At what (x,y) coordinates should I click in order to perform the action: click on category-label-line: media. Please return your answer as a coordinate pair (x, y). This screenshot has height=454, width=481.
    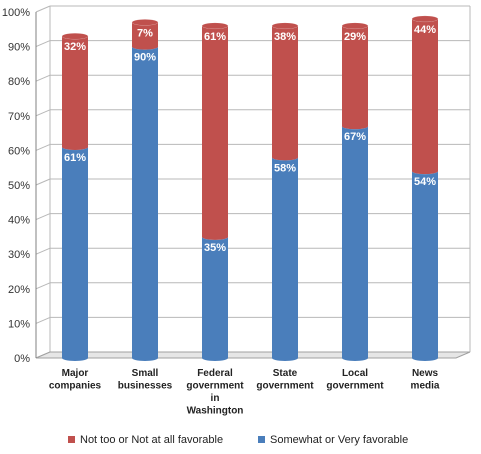
    Looking at the image, I should click on (425, 386).